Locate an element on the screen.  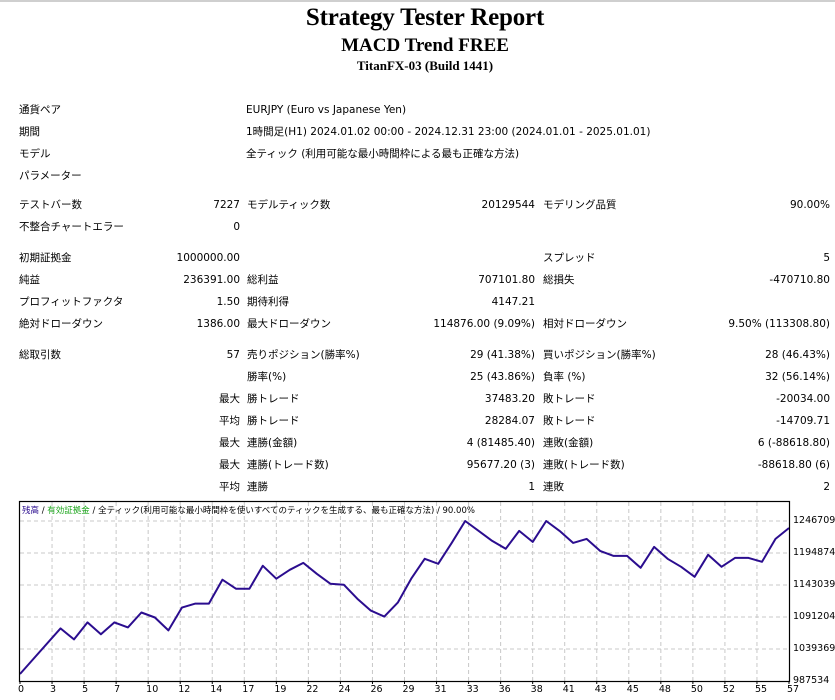
x-tick-label: 10 is located at coordinates (152, 689).